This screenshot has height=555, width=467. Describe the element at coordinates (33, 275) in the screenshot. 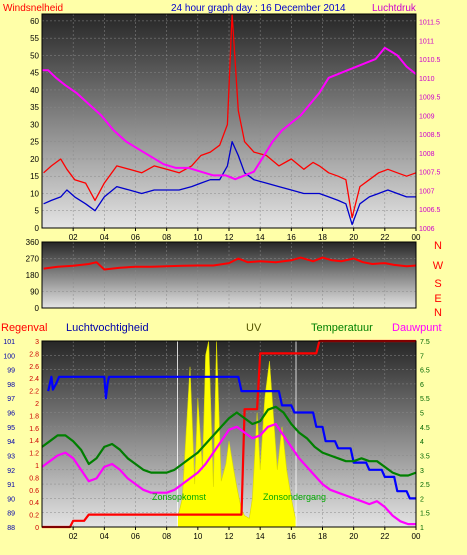

I see `y-tick-label: 180` at that location.